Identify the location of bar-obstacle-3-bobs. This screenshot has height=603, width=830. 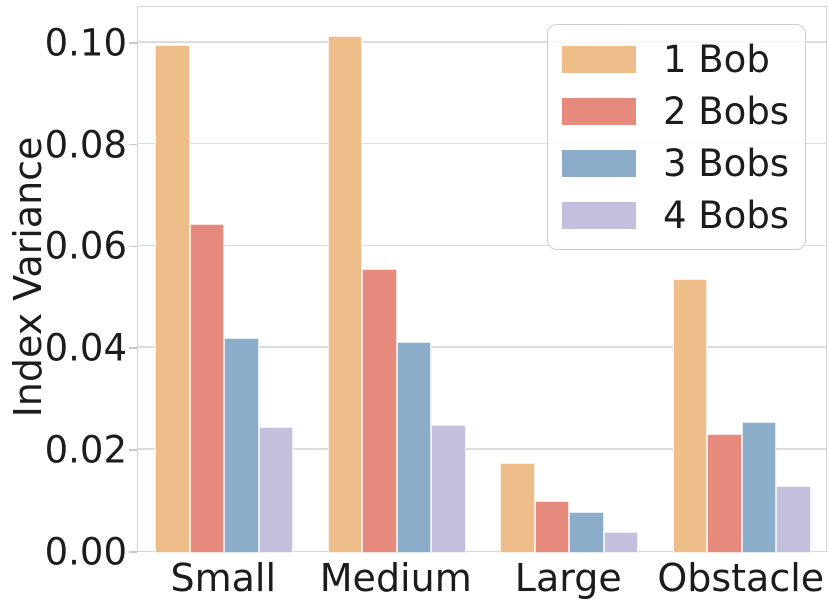
(759, 487).